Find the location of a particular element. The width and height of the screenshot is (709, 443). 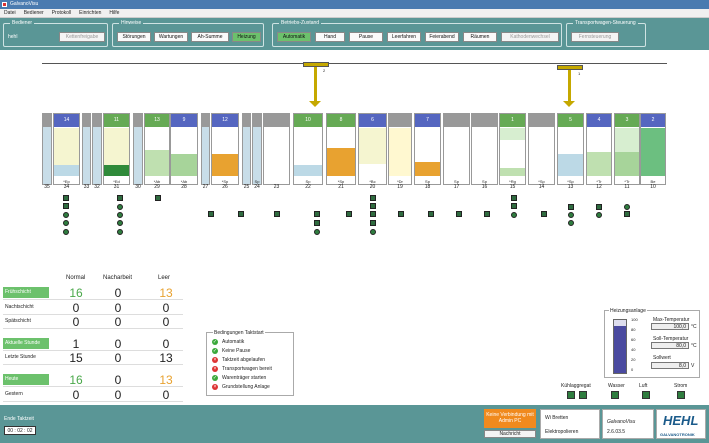

station-header: 13 is located at coordinates (157, 120).